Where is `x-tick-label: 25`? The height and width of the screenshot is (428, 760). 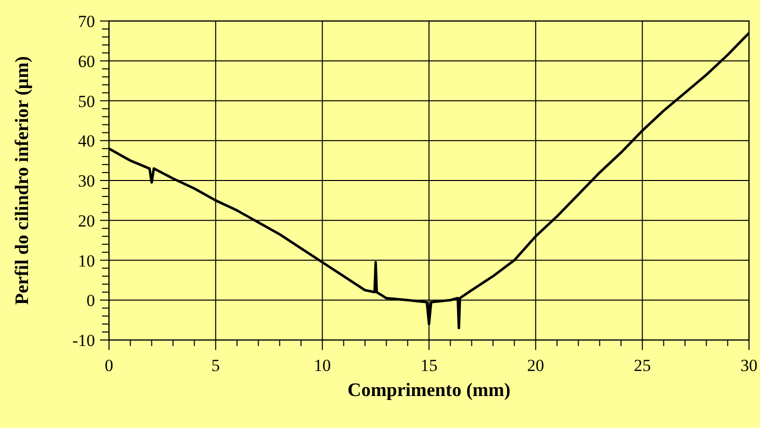 x-tick-label: 25 is located at coordinates (642, 365).